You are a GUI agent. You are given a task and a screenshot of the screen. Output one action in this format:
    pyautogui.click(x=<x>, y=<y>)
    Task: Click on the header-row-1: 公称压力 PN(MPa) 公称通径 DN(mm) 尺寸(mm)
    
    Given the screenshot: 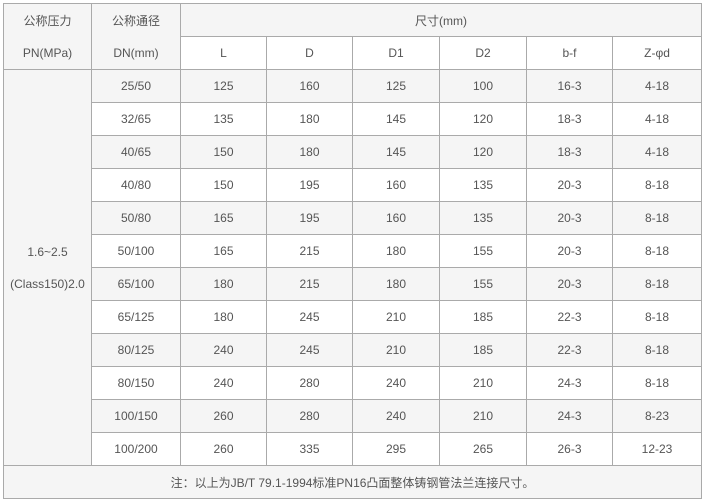 What is the action you would take?
    pyautogui.click(x=353, y=36)
    